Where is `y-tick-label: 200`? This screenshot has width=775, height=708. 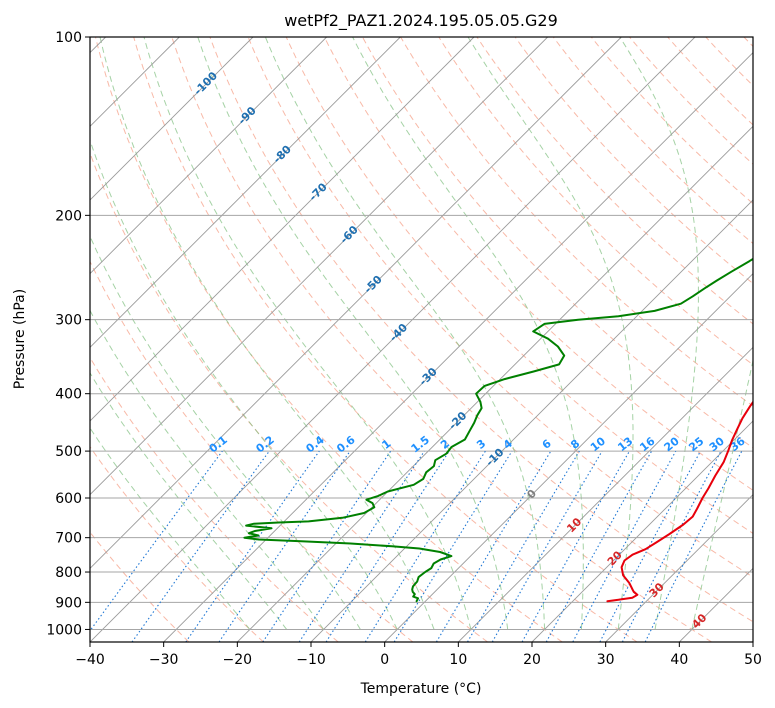 y-tick-label: 200 is located at coordinates (68, 216).